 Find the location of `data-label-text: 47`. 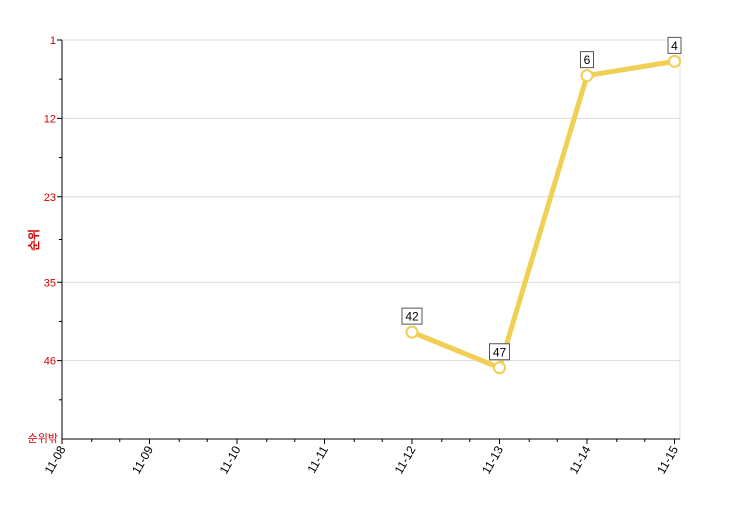

data-label-text: 47 is located at coordinates (500, 352).